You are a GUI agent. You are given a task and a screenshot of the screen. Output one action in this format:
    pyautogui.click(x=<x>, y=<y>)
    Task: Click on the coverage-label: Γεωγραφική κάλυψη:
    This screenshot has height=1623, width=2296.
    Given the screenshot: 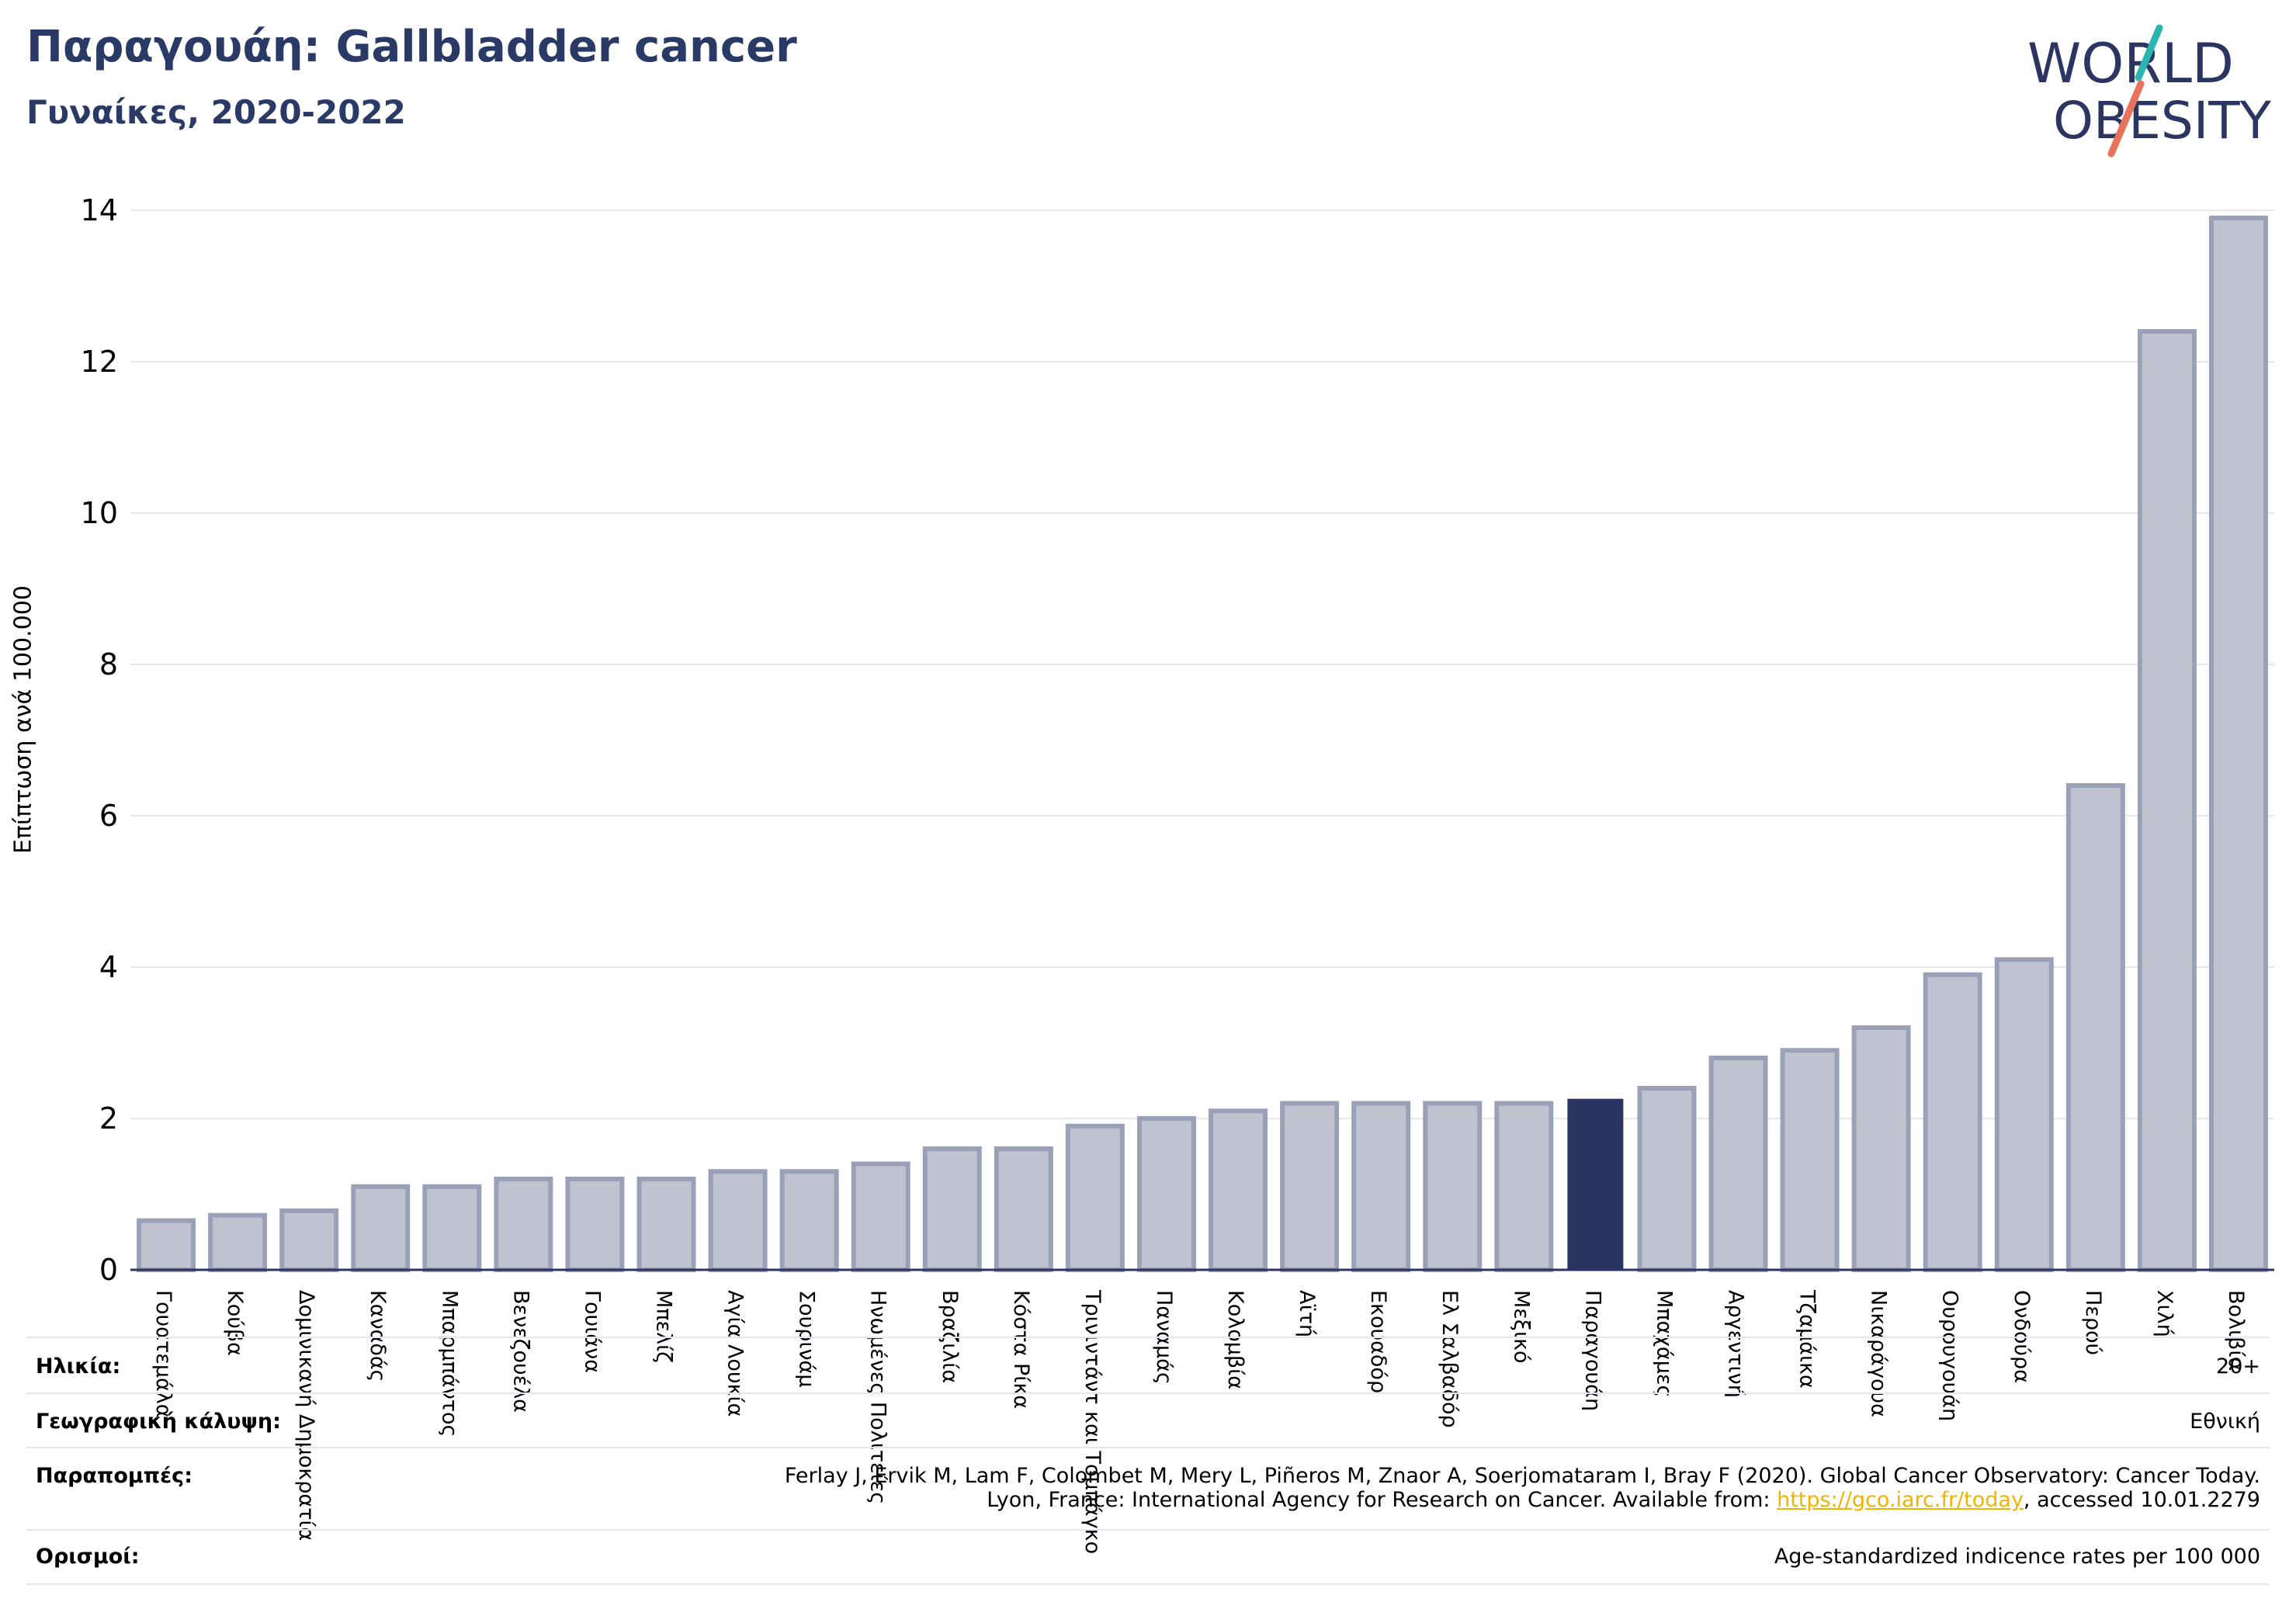 What is the action you would take?
    pyautogui.click(x=158, y=1422)
    